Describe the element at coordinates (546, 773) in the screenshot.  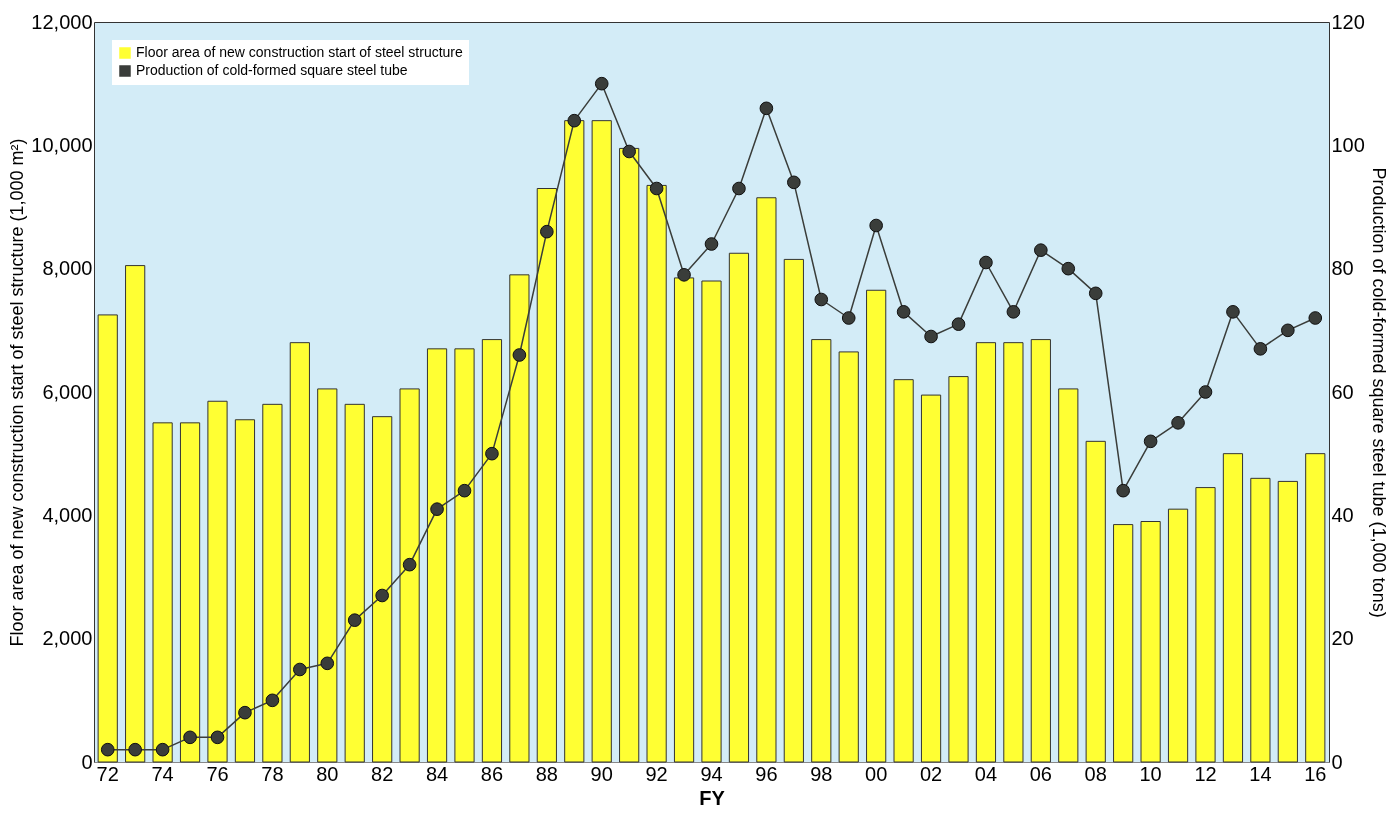
I see `x-tick-label: 88` at that location.